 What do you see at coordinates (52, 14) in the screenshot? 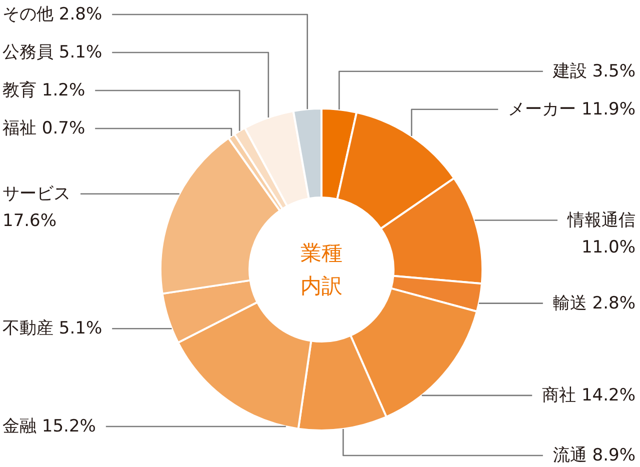
I see `slice-label: その他 2.8%` at bounding box center [52, 14].